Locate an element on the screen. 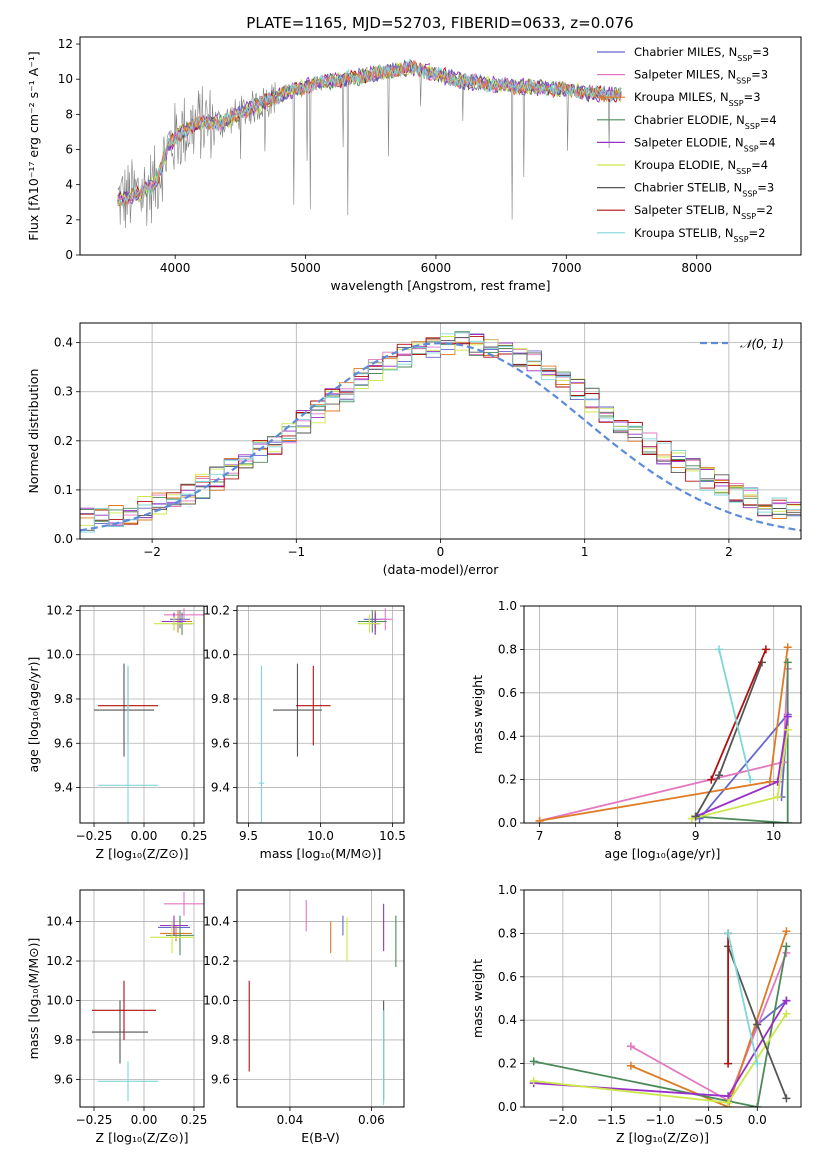 The image size is (819, 1170). x-axis-label: mass [log₁₀(M/M⊙)] is located at coordinates (321, 853).